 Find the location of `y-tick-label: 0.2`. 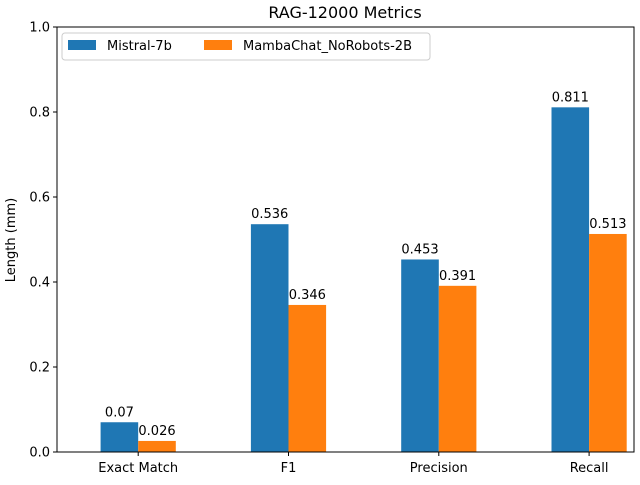

y-tick-label: 0.2 is located at coordinates (39, 368).